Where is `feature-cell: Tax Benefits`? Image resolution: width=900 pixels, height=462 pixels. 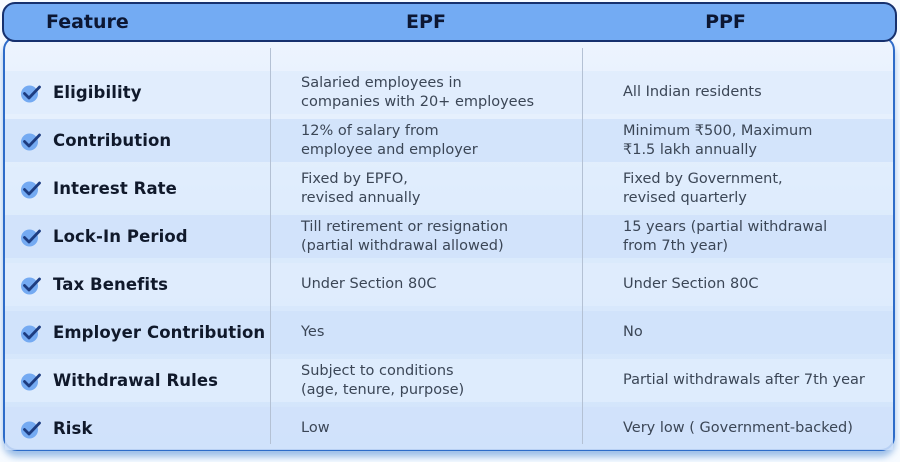 feature-cell: Tax Benefits is located at coordinates (137, 285).